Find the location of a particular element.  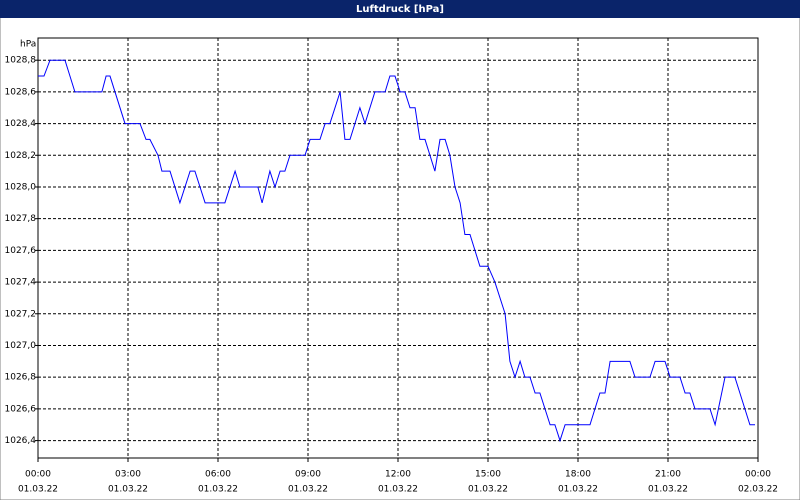

y-tick-label: 1028,2 is located at coordinates (21, 156).